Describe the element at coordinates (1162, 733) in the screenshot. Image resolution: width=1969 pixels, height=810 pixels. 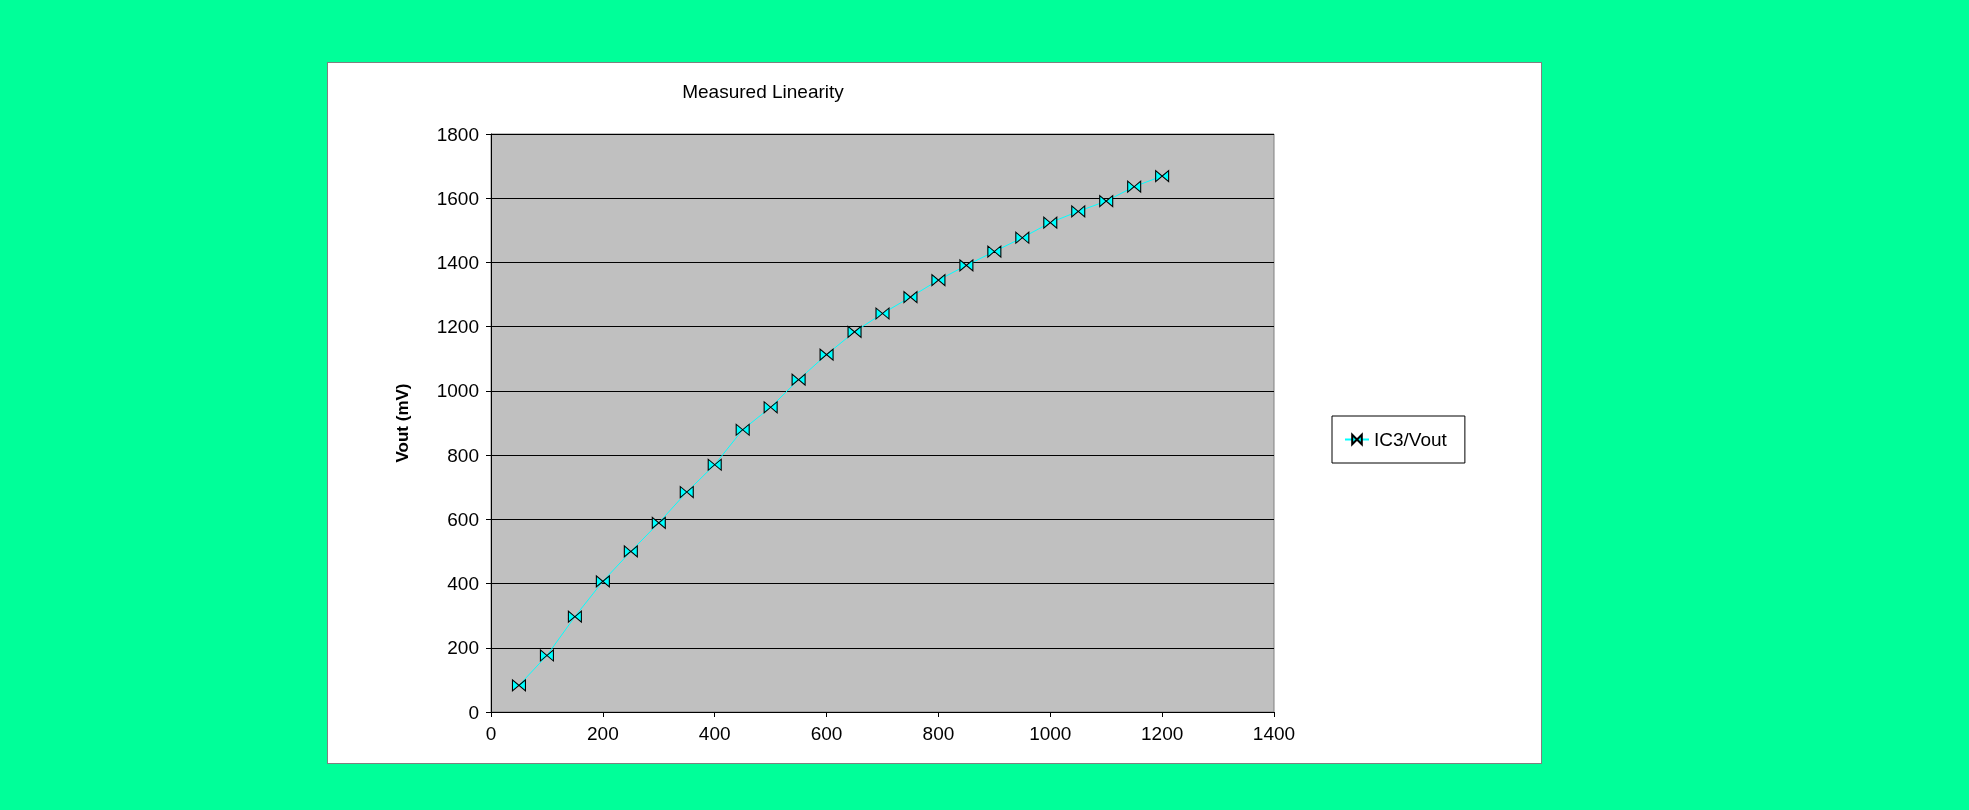
I see `x-tick-label: 1200` at that location.